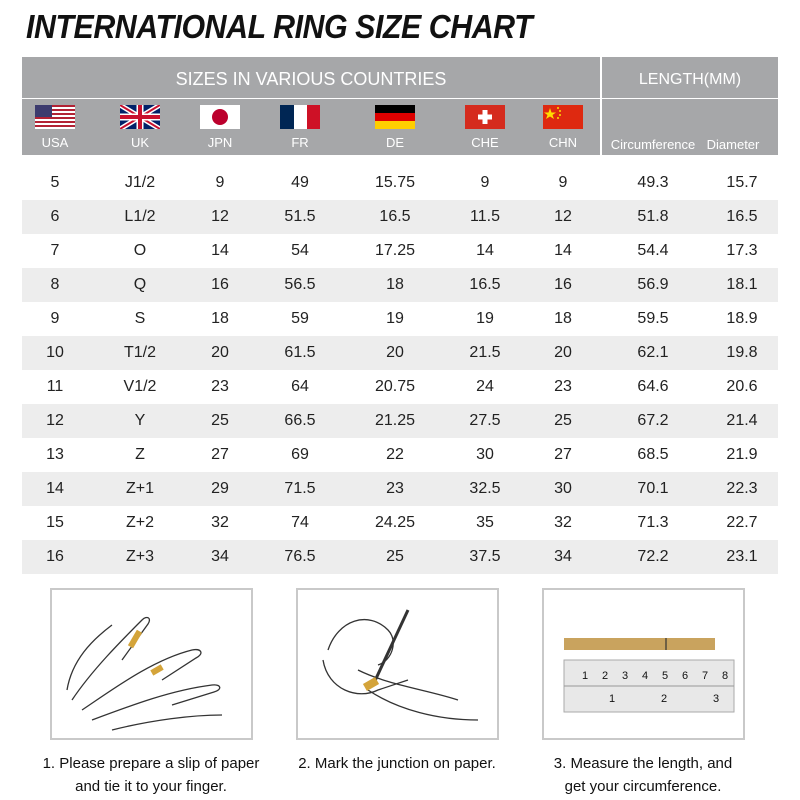 This screenshot has width=800, height=800. I want to click on table-cell: 32.5, so click(485, 488).